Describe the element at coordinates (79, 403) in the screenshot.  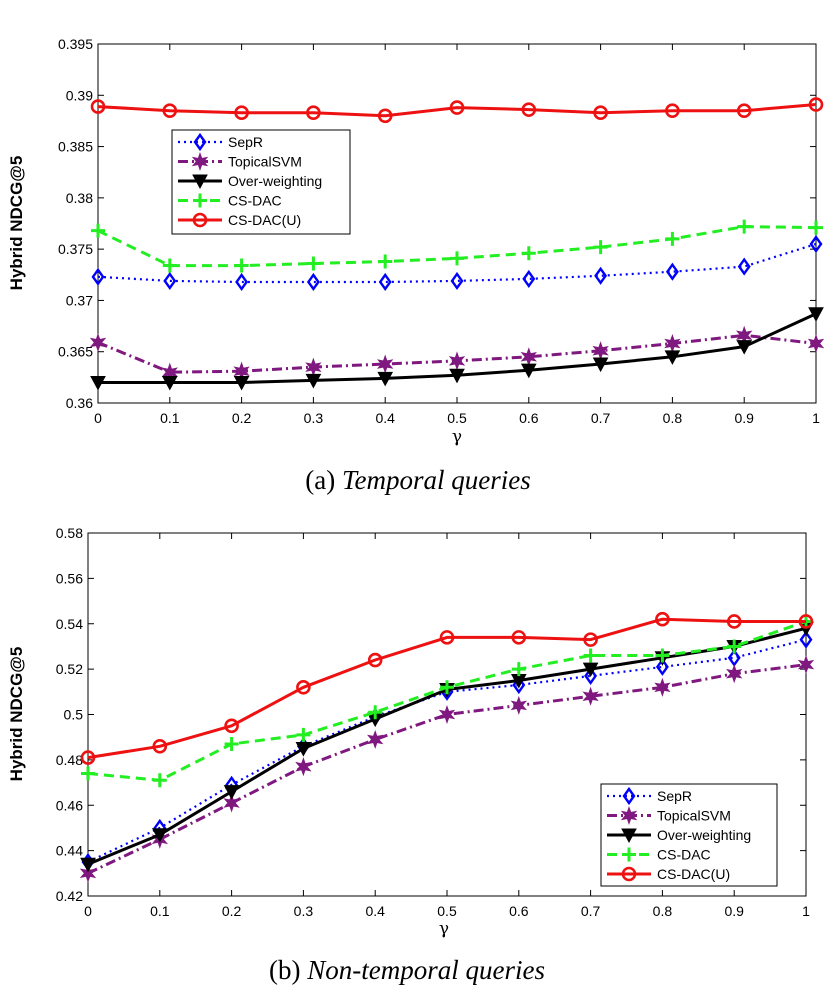
I see `y-tick-label: 0.36` at that location.